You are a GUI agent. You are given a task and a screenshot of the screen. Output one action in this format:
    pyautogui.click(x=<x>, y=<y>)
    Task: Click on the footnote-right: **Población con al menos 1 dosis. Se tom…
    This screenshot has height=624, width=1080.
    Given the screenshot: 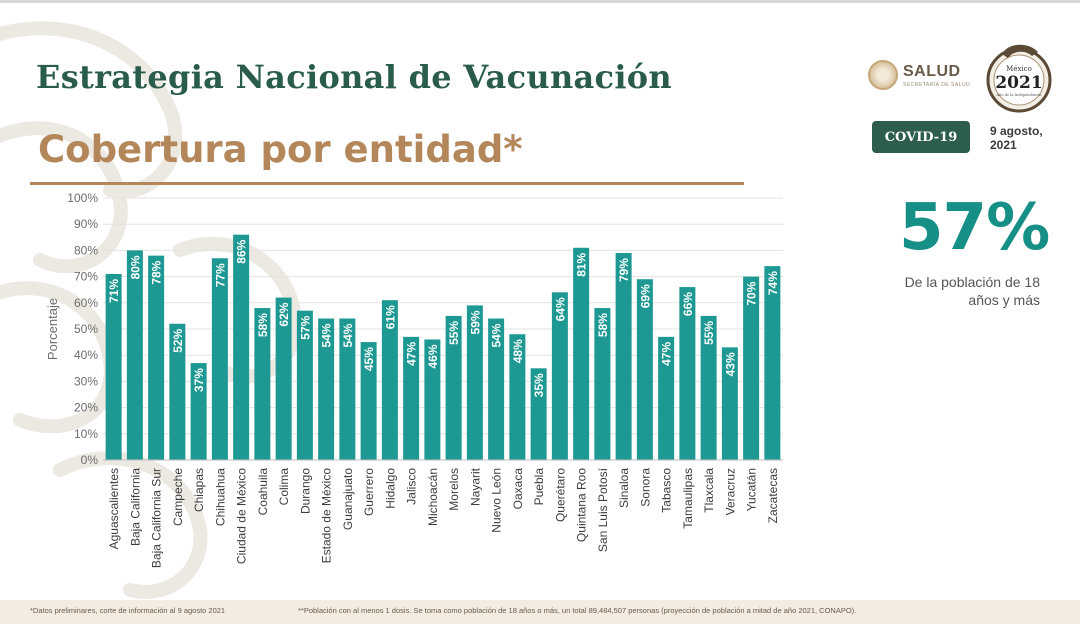 What is the action you would take?
    pyautogui.click(x=577, y=610)
    